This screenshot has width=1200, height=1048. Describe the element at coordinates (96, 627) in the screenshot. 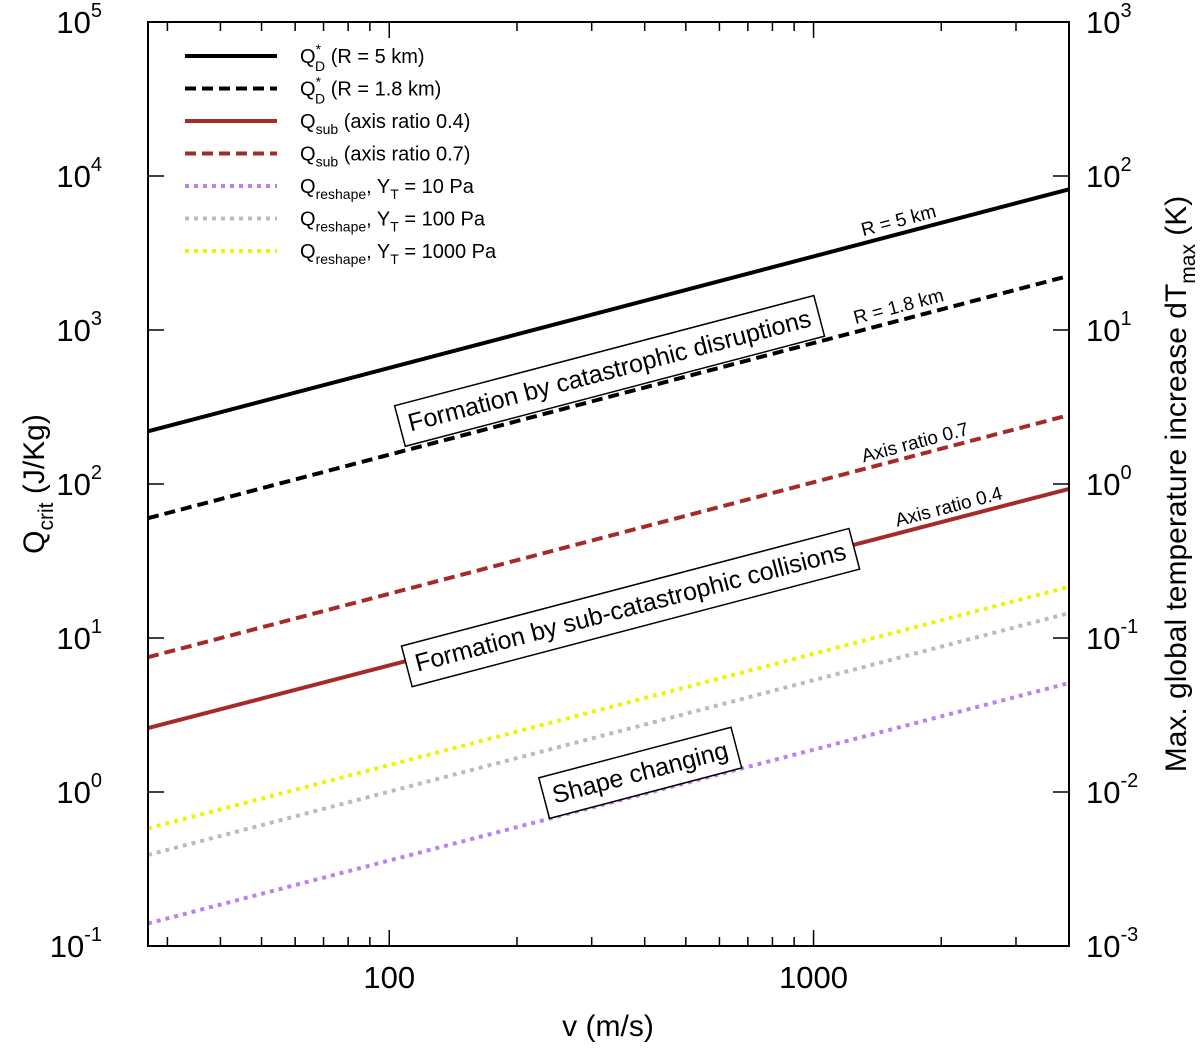

I see `y-tick-exponent: 1` at that location.